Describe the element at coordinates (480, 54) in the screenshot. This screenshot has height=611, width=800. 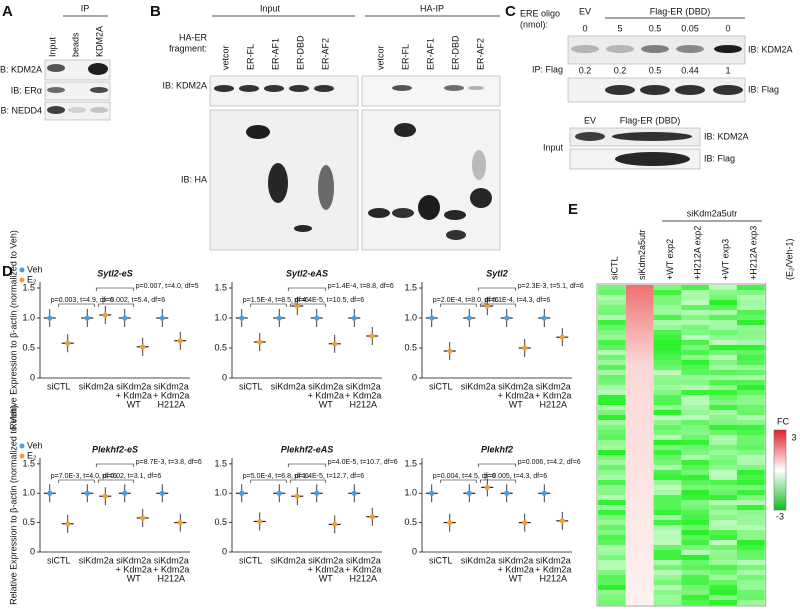
I see `lane-label: ER-AF2` at that location.